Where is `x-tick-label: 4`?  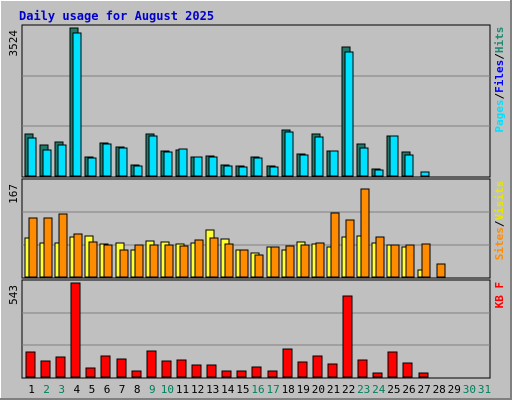 x-tick-label: 4 is located at coordinates (76, 389).